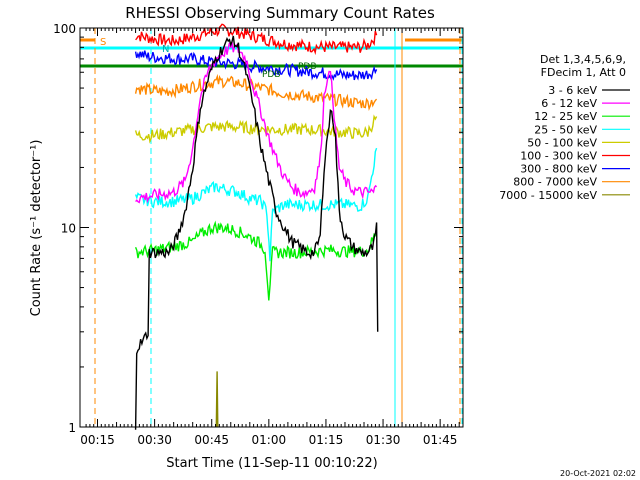 Image resolution: width=640 pixels, height=480 pixels. I want to click on flag-label-s: S, so click(103, 42).